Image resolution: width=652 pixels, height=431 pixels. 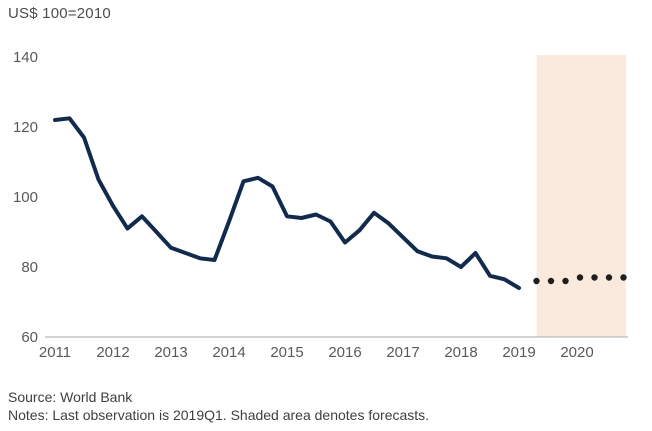 What do you see at coordinates (112, 352) in the screenshot?
I see `x-tick-label: 2012` at bounding box center [112, 352].